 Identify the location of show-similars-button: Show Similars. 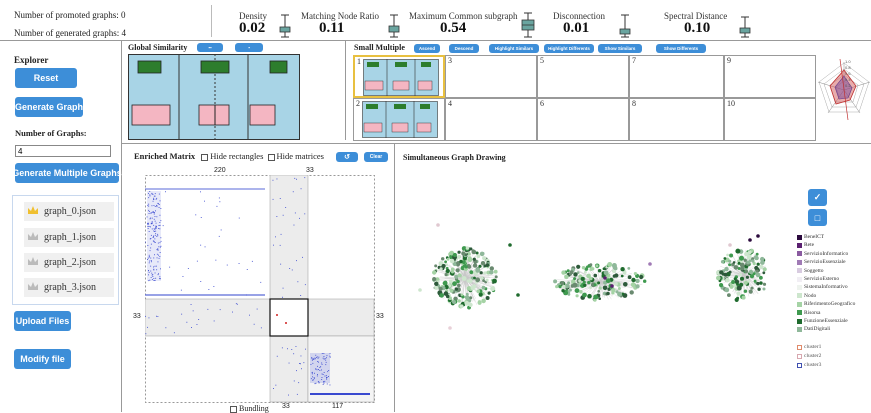
(620, 48).